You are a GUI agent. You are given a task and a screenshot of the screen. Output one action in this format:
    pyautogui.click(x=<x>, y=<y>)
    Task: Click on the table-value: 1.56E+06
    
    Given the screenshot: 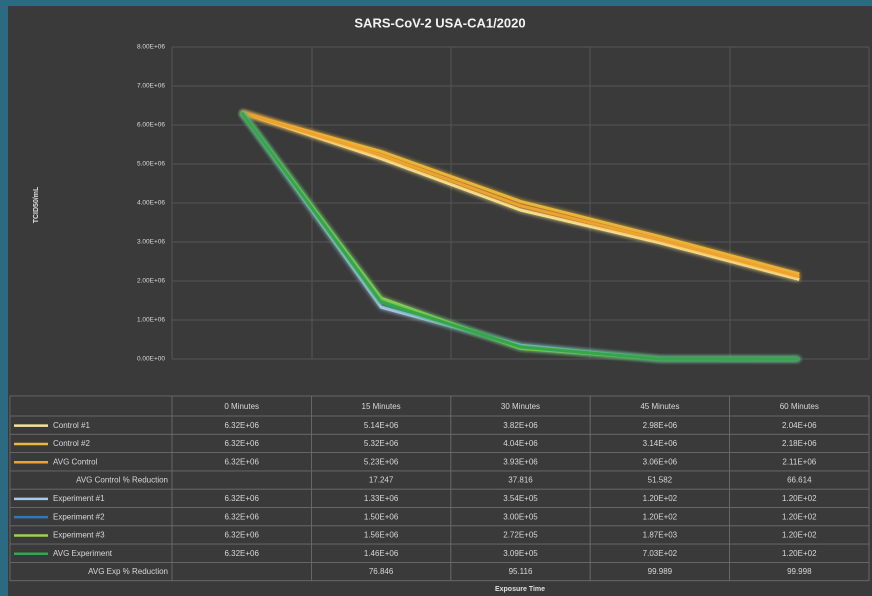 What is the action you would take?
    pyautogui.click(x=381, y=535)
    